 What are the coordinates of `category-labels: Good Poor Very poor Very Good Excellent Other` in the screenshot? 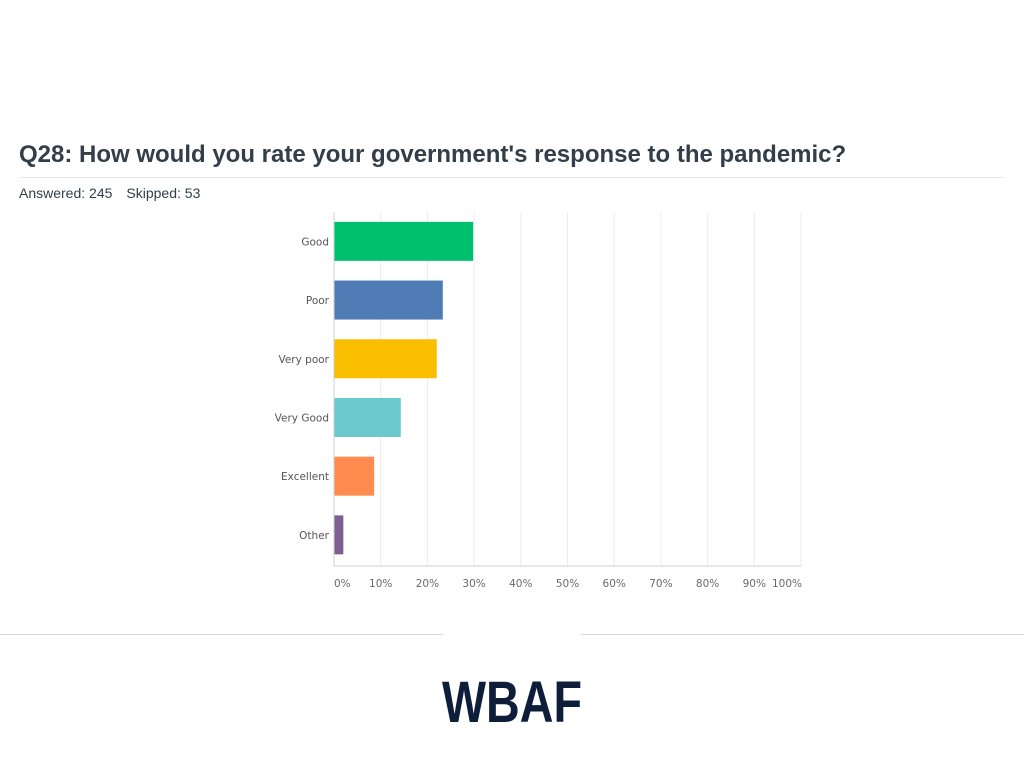 It's located at (302, 388).